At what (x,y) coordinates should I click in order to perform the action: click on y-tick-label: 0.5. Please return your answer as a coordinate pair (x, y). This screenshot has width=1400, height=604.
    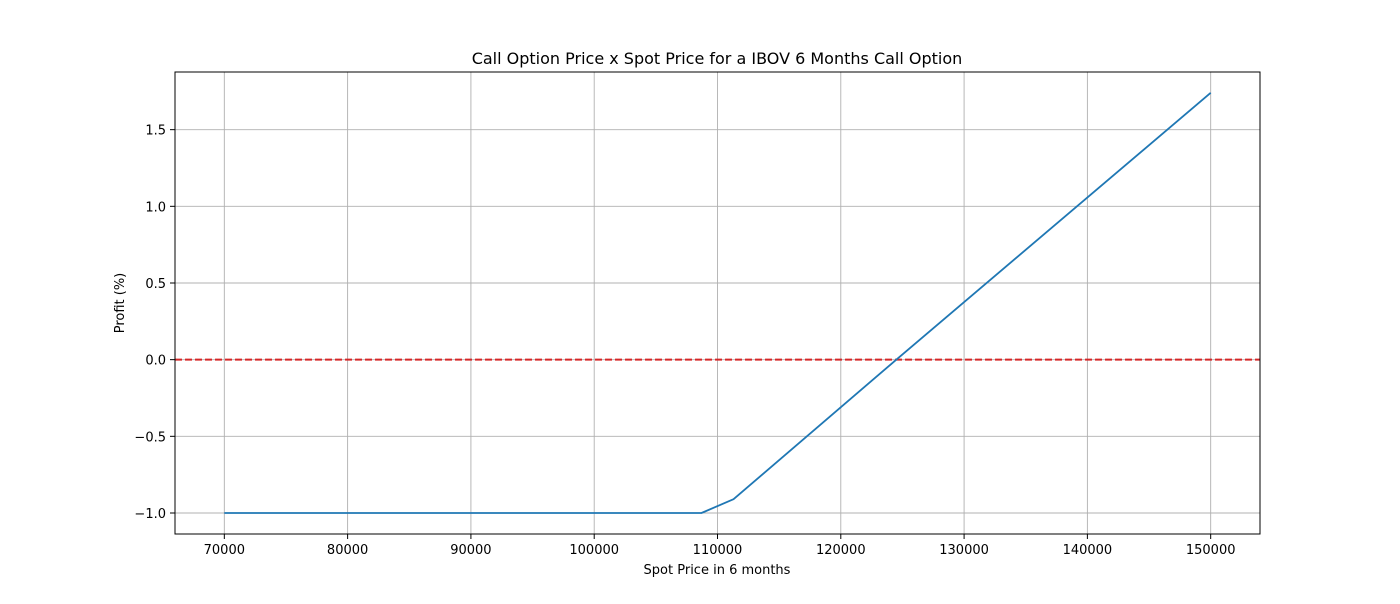
    Looking at the image, I should click on (155, 284).